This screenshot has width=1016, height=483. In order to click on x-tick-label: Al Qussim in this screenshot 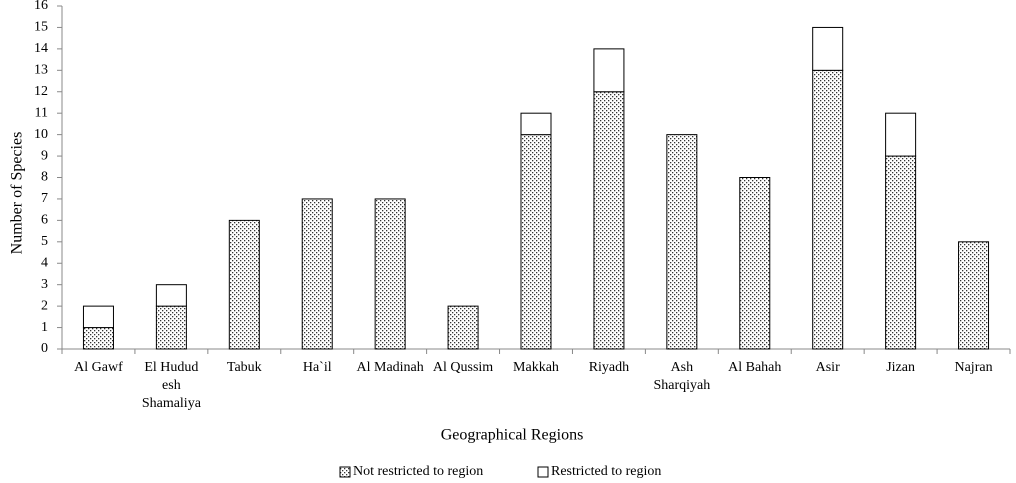, I will do `click(463, 367)`.